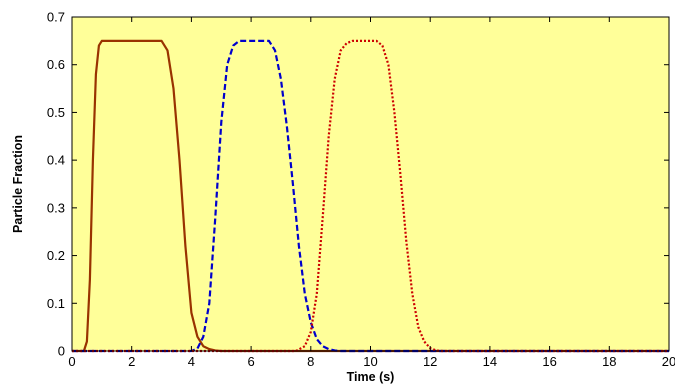 The width and height of the screenshot is (675, 386). I want to click on y-tick-label: 0.2, so click(56, 255).